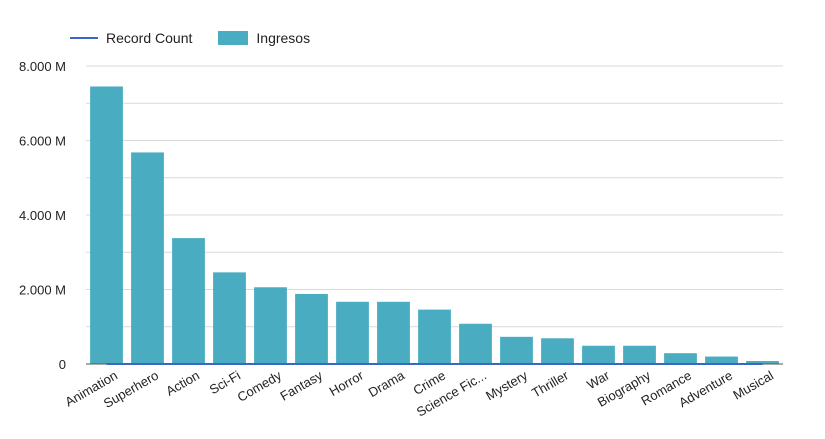  I want to click on bar-superhero, so click(147, 258).